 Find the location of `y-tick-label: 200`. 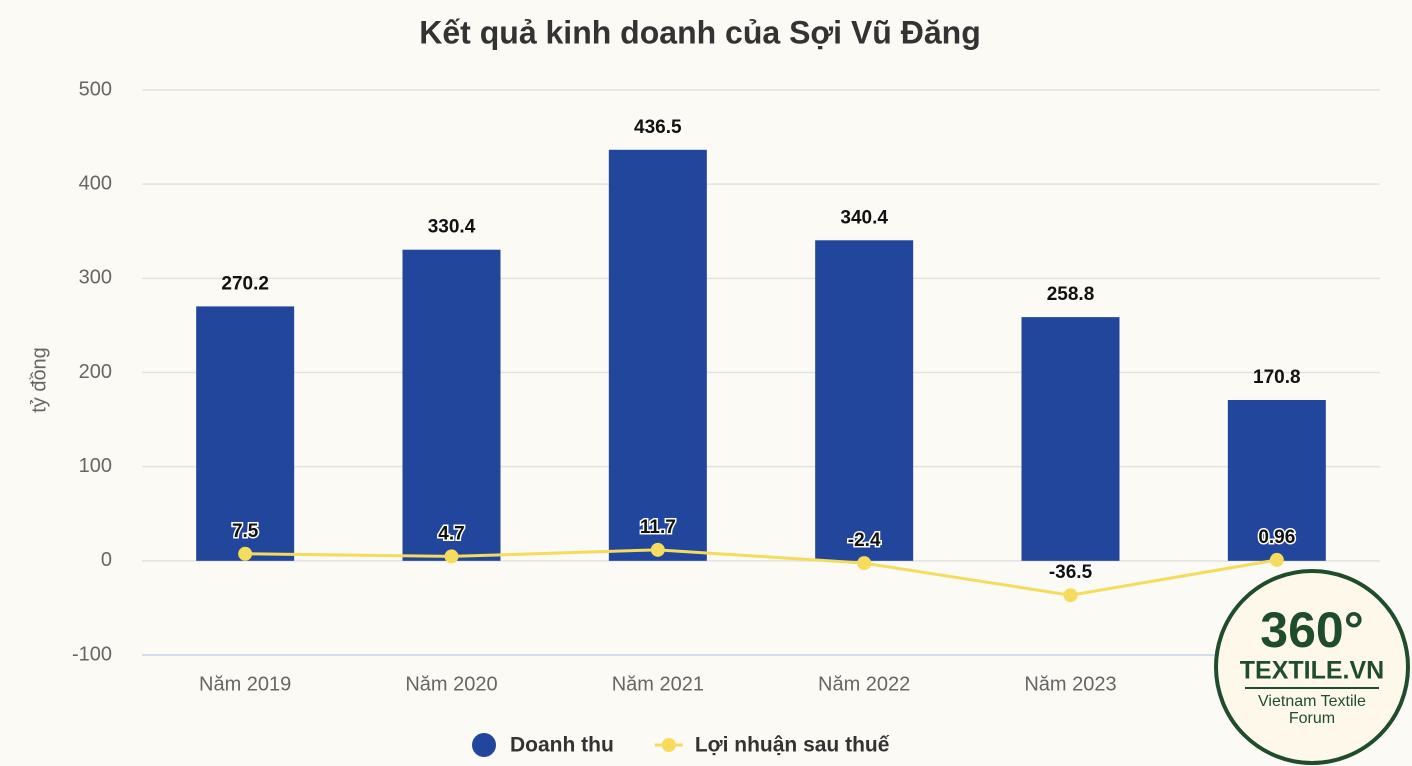

y-tick-label: 200 is located at coordinates (95, 372).